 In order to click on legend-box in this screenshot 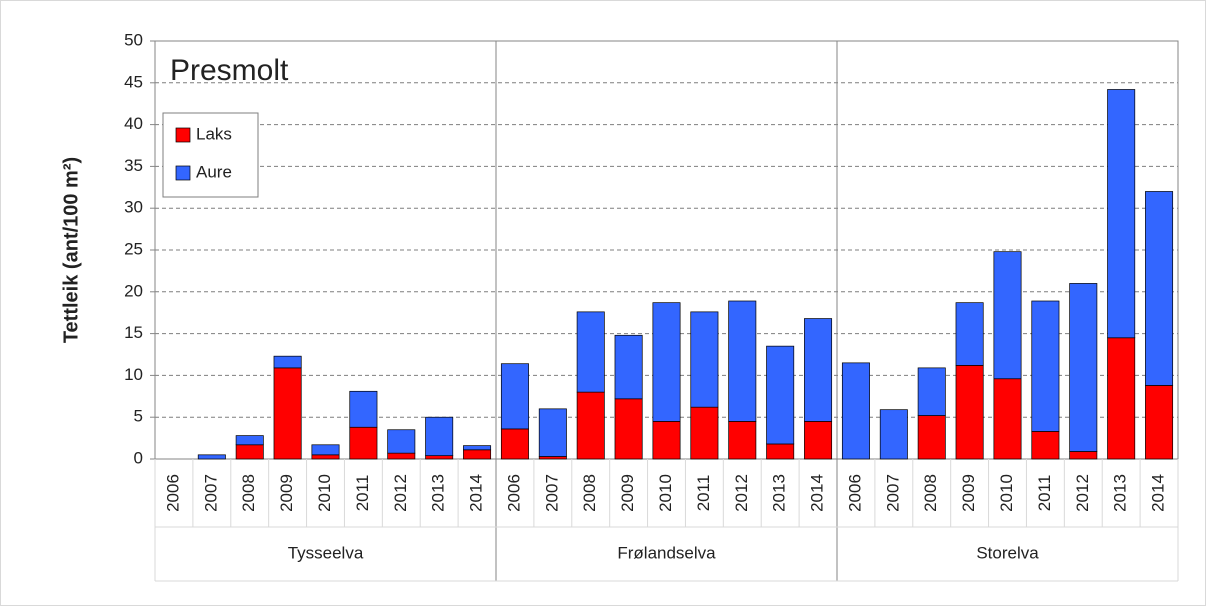, I will do `click(210, 155)`.